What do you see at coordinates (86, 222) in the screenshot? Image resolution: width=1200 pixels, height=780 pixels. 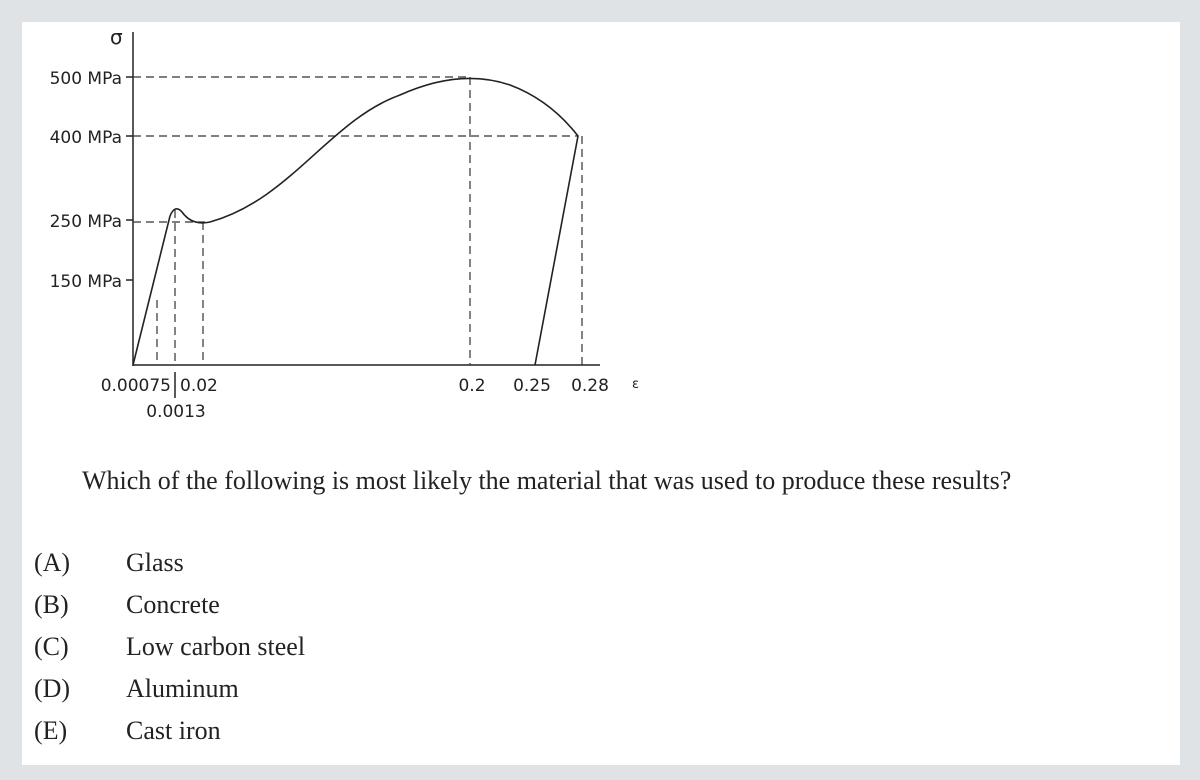 I see `y-label: 250 MPa` at bounding box center [86, 222].